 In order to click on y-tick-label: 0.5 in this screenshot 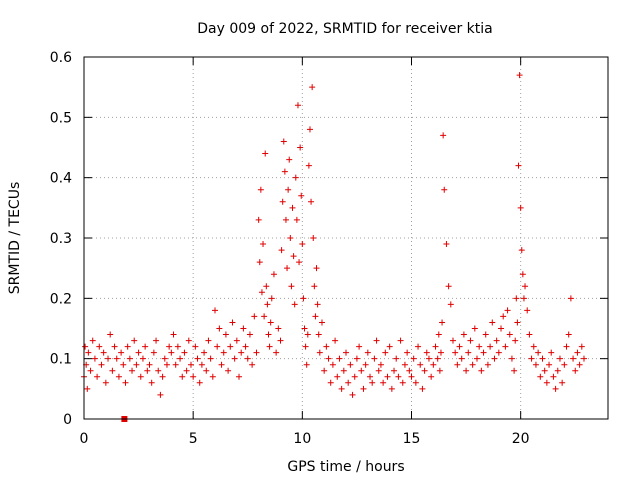, I will do `click(61, 118)`.